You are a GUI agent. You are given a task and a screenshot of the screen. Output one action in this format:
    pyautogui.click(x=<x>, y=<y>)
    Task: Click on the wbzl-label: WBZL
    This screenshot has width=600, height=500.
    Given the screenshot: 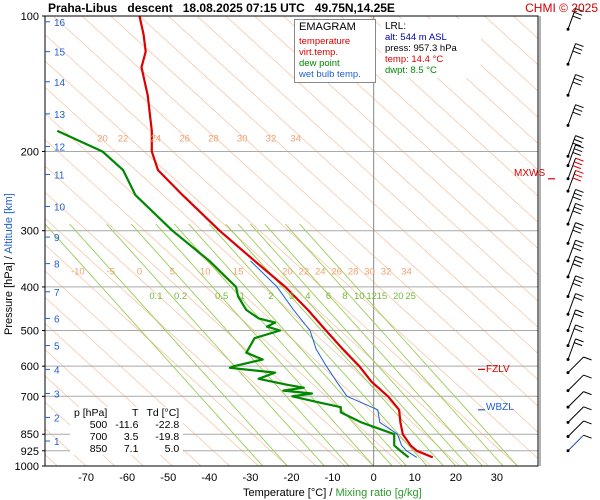 What is the action you would take?
    pyautogui.click(x=500, y=407)
    